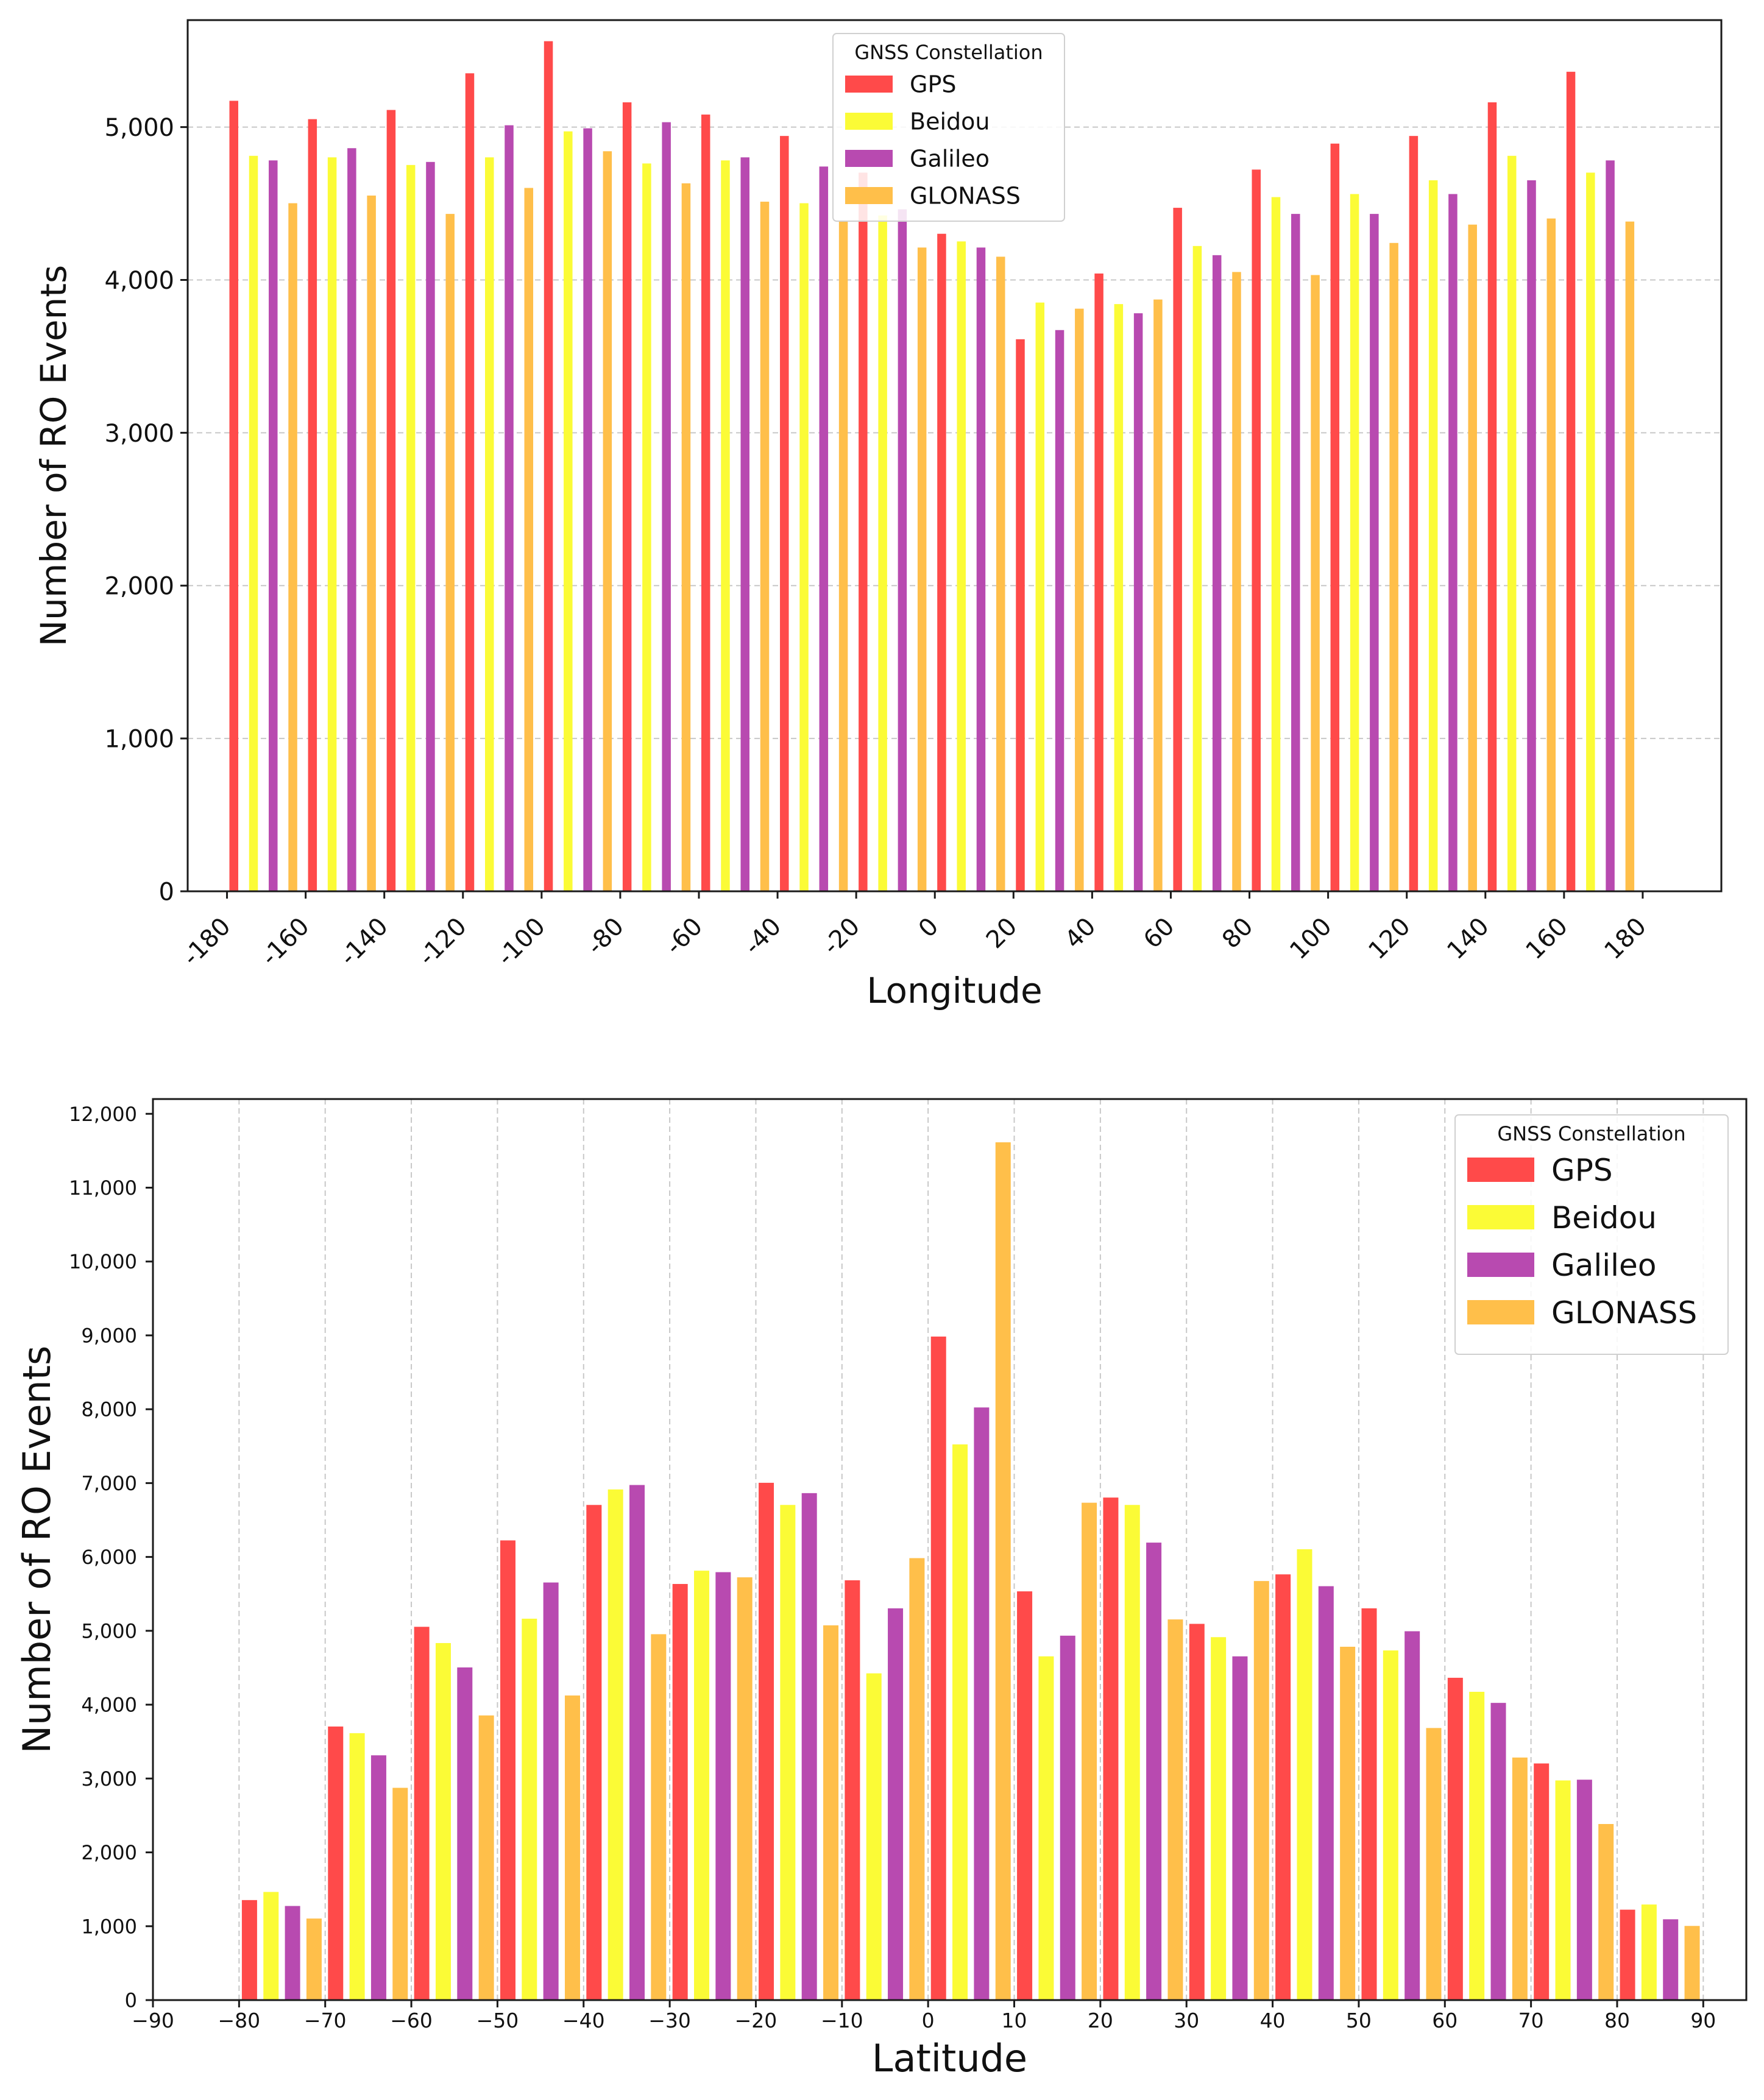 This screenshot has width=1764, height=2100. What do you see at coordinates (1186, 2021) in the screenshot?
I see `x-tick-label: 30` at bounding box center [1186, 2021].